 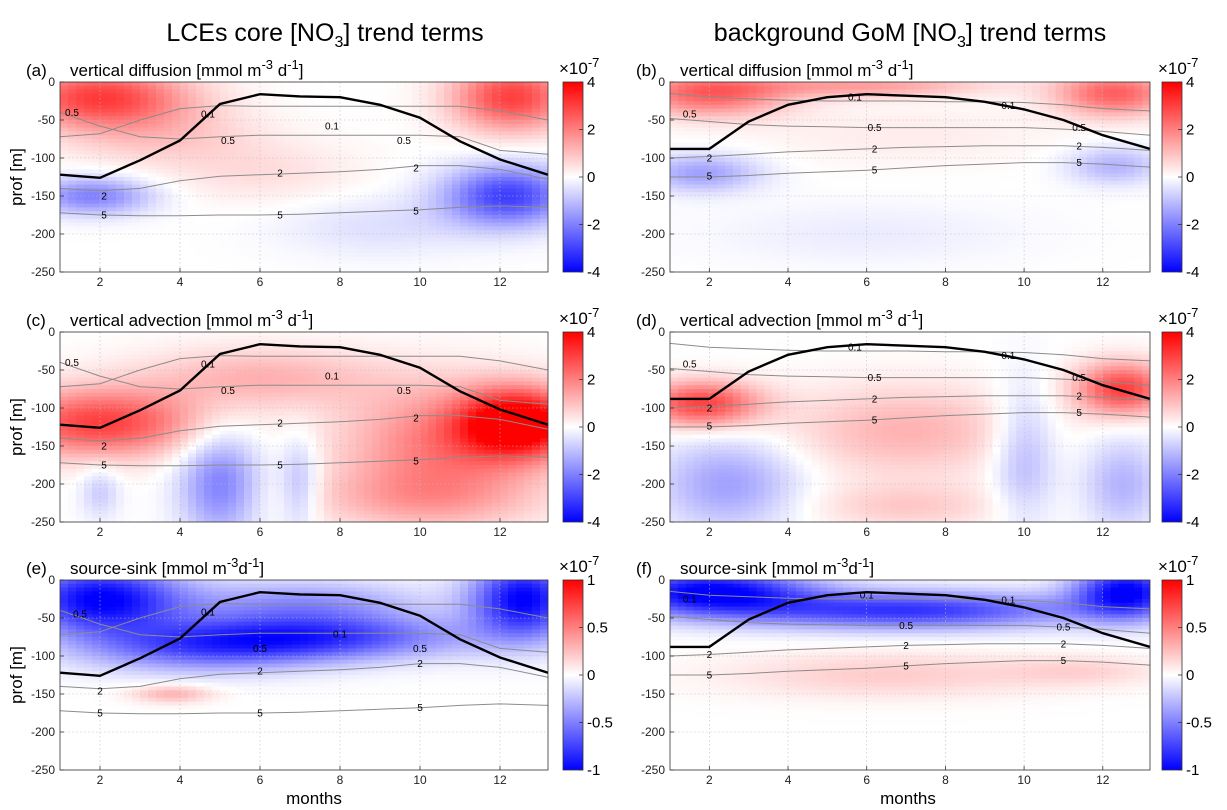 What do you see at coordinates (1178, 418) in the screenshot?
I see `colorbar: 4 2 0 -2 -4 ×10-7` at bounding box center [1178, 418].